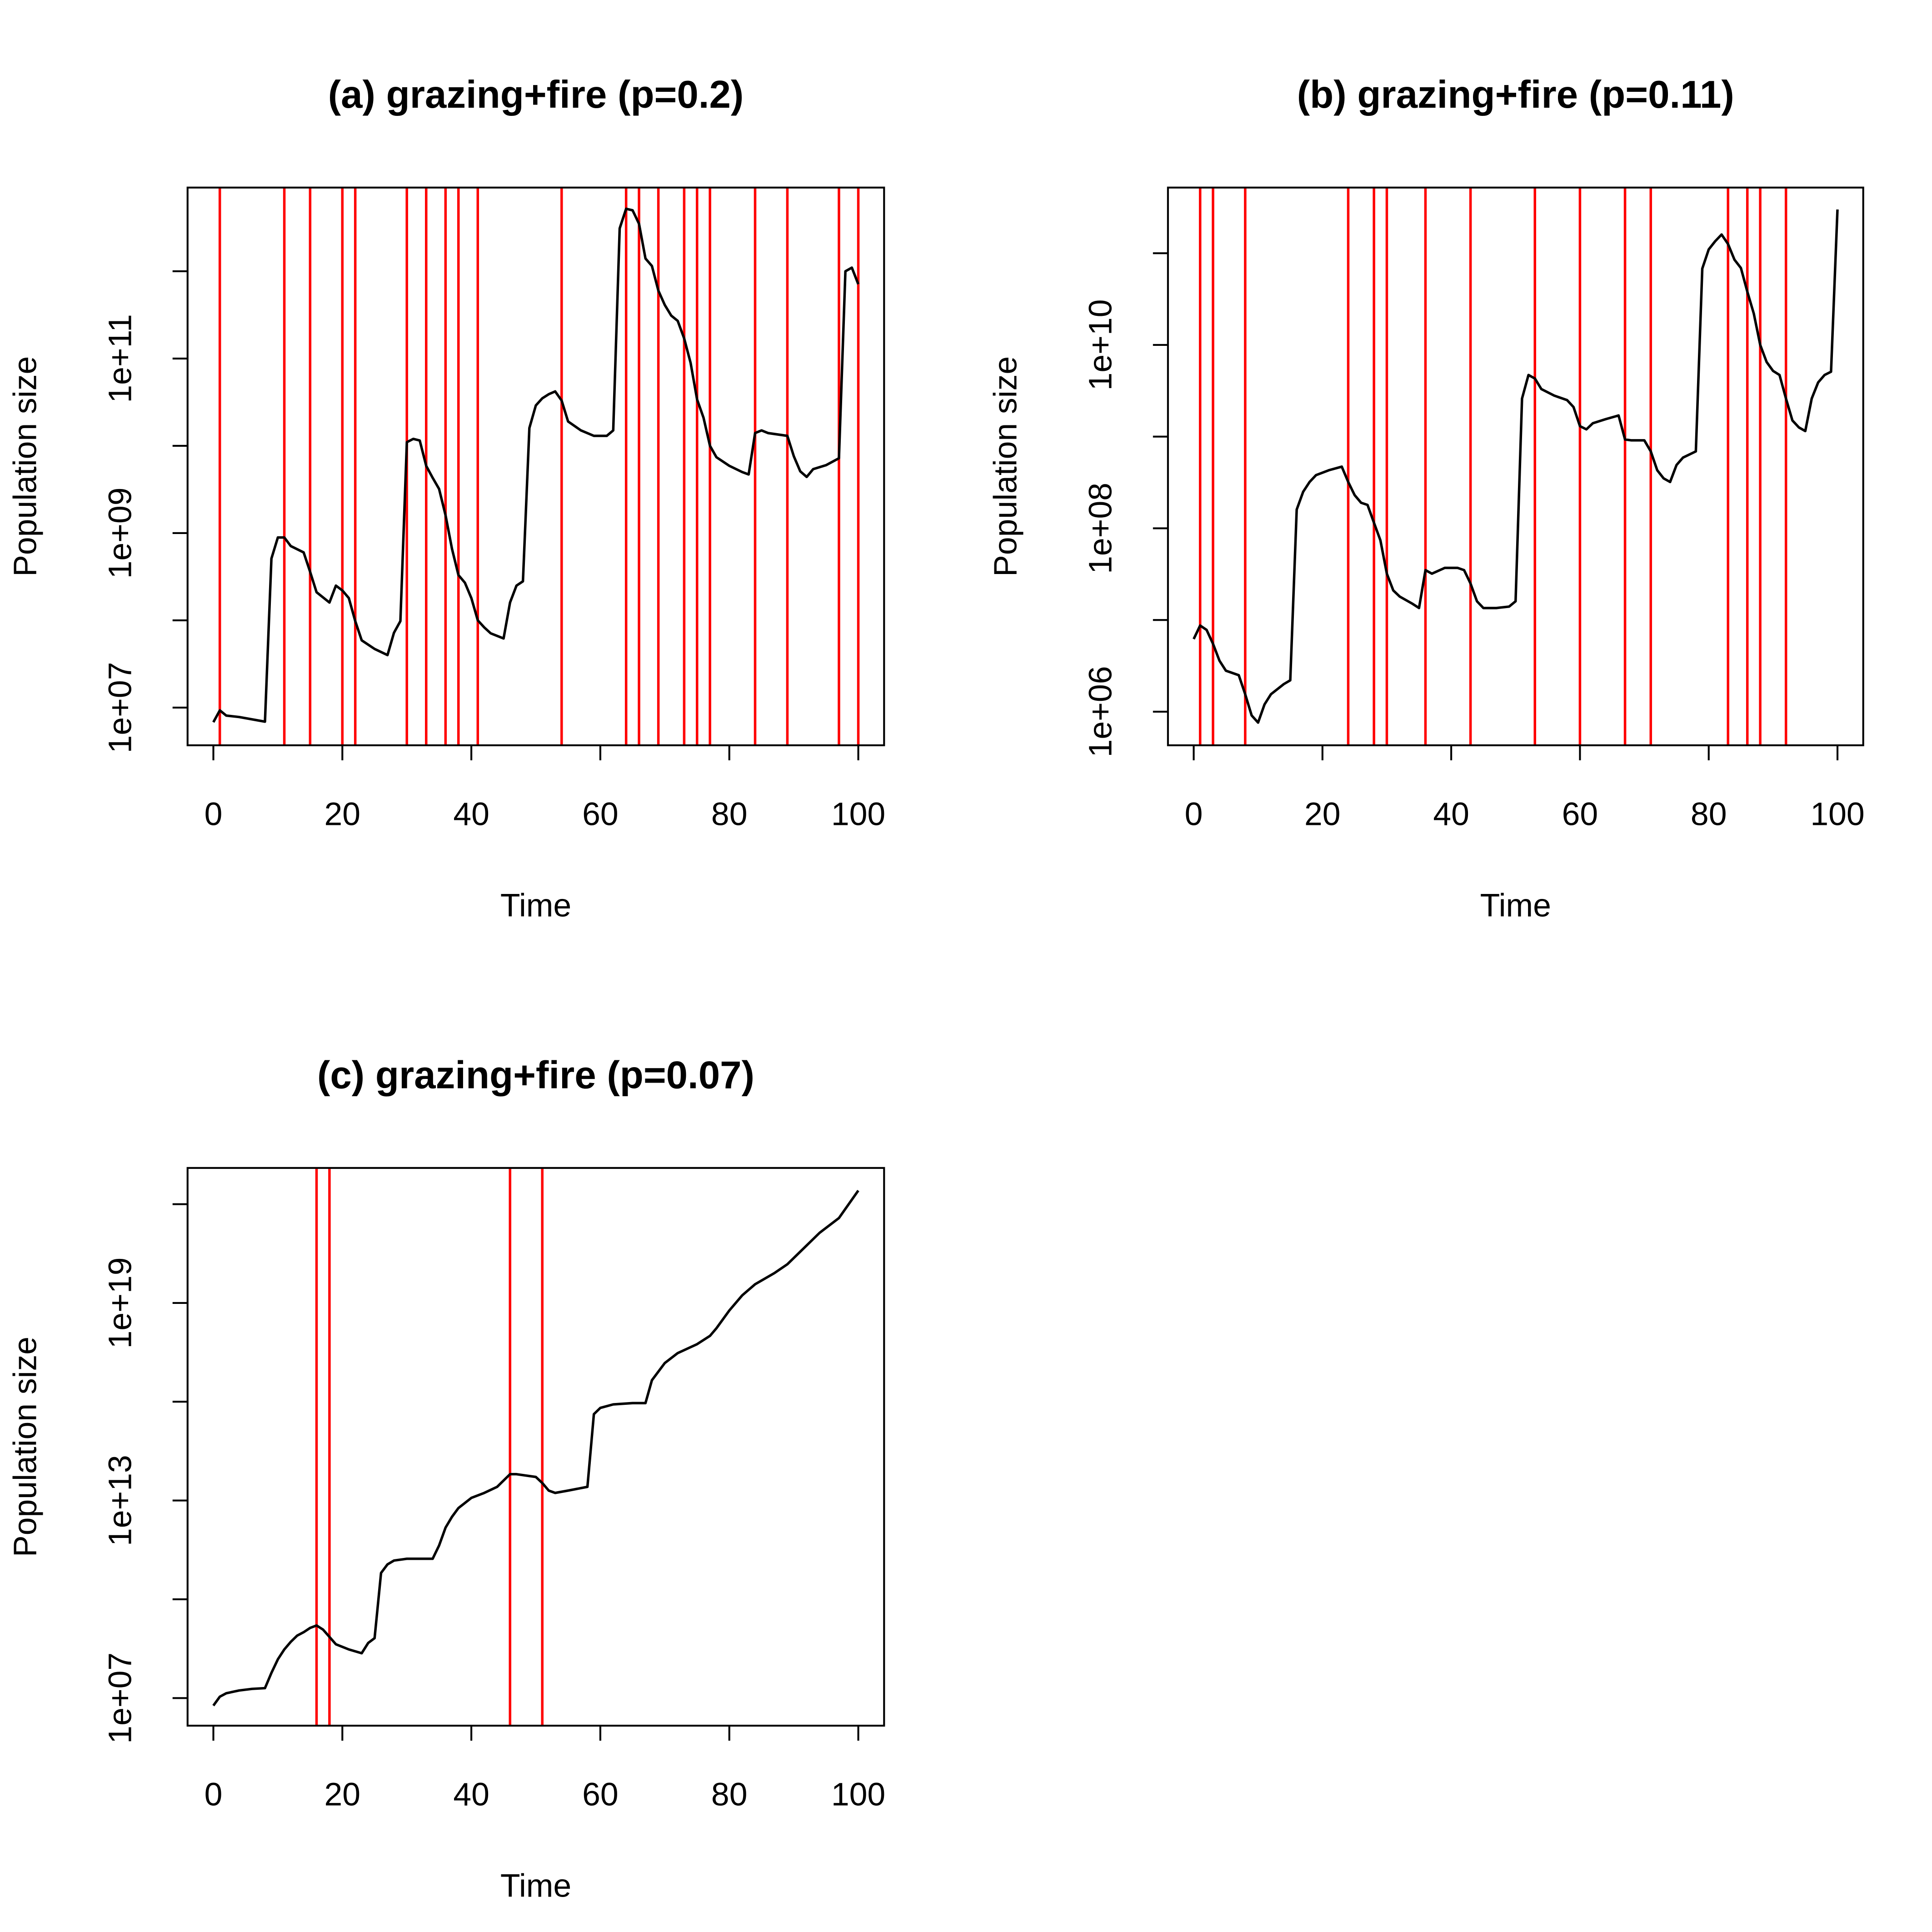 Image resolution: width=1932 pixels, height=1932 pixels. Describe the element at coordinates (120, 1302) in the screenshot. I see `y-tick-label: 1e+19` at that location.